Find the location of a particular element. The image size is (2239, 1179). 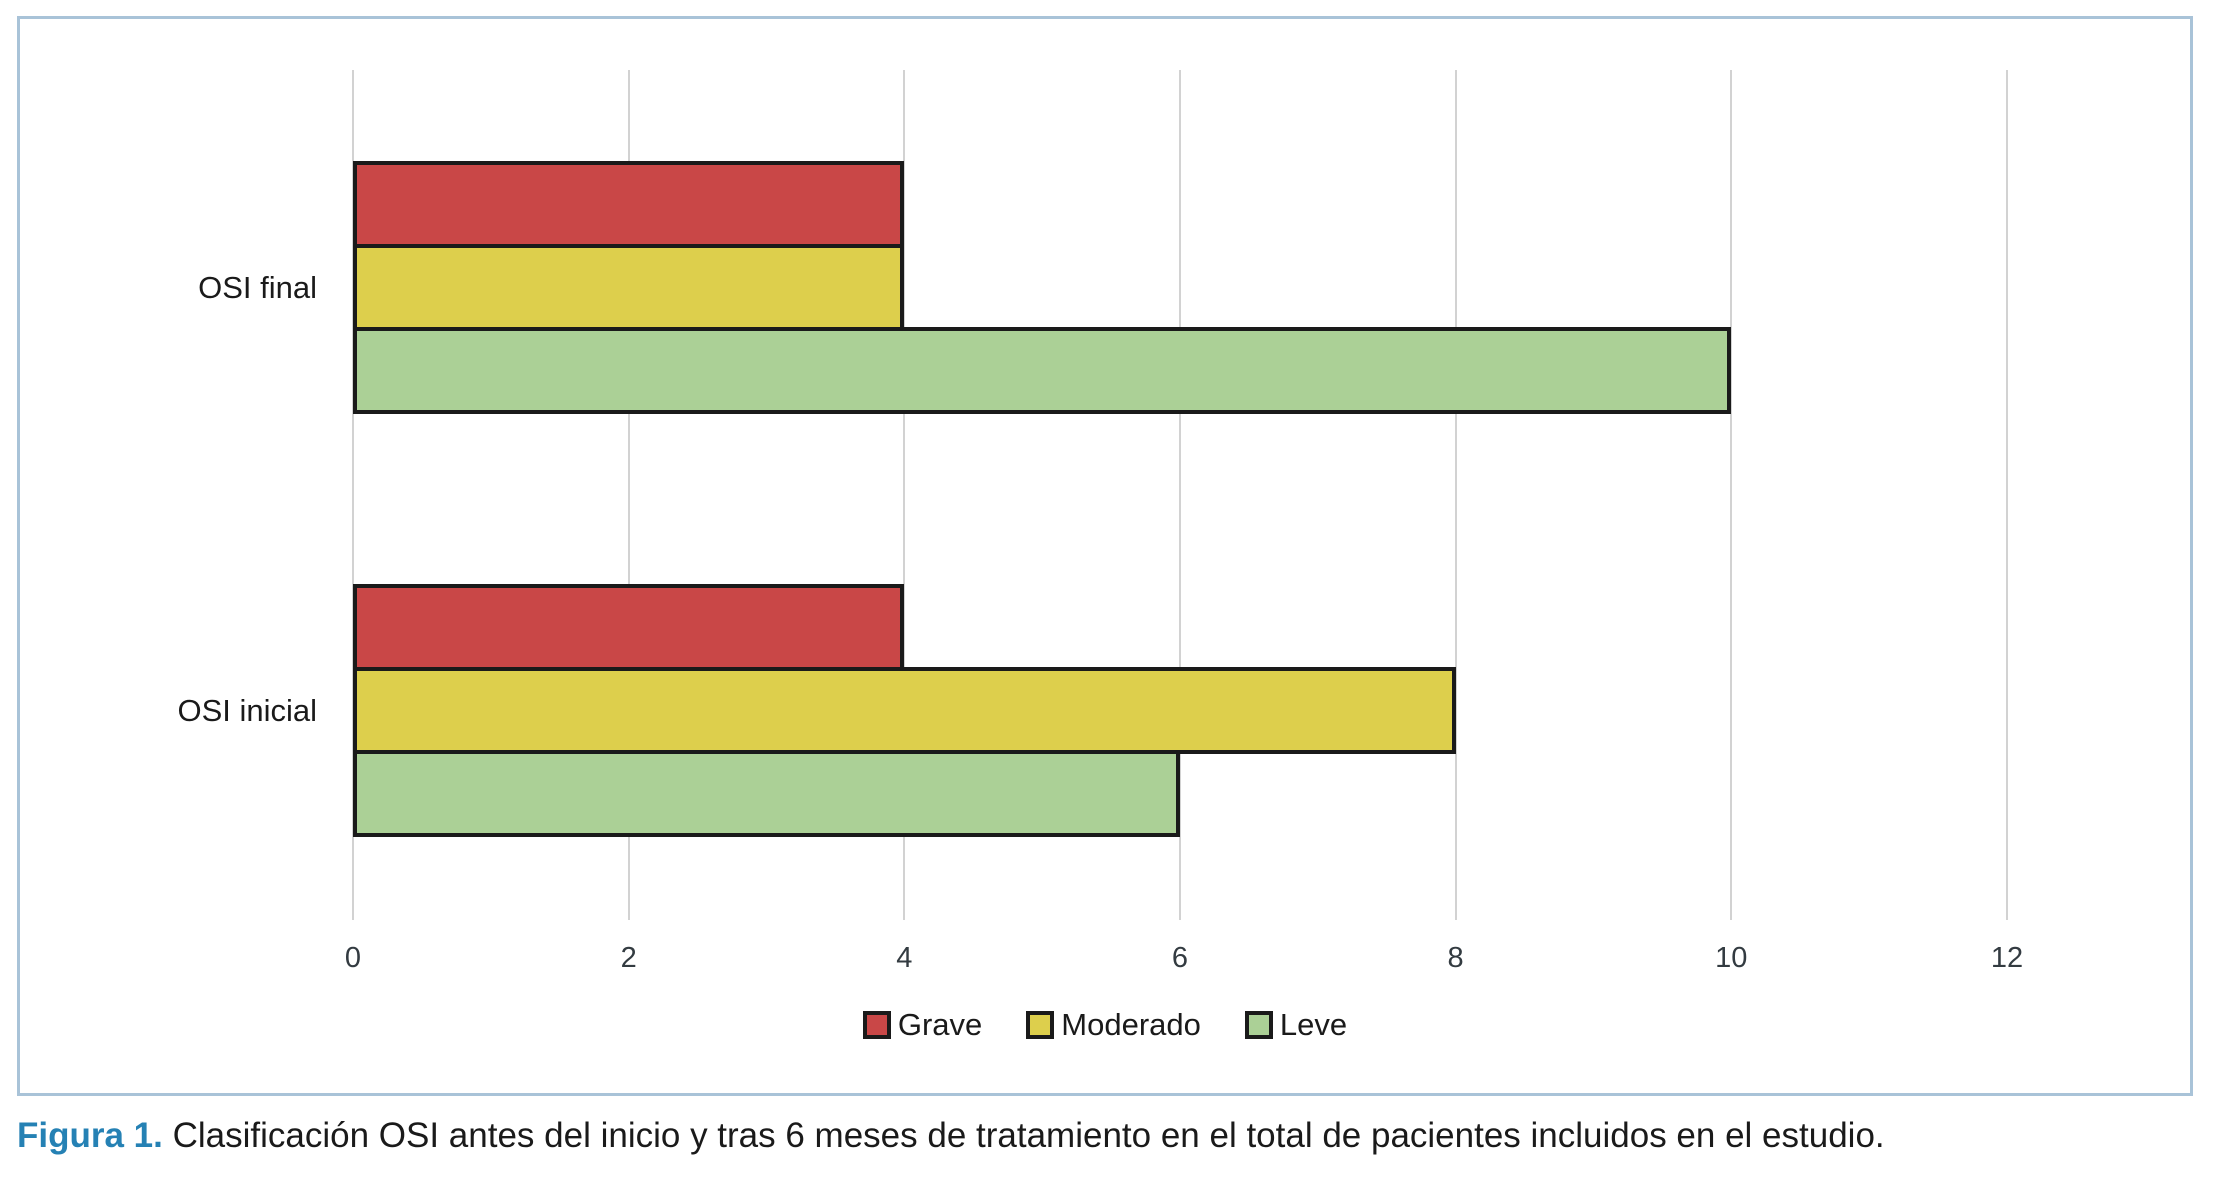

chart-legend: Grave Moderado Leve is located at coordinates (1105, 1025).